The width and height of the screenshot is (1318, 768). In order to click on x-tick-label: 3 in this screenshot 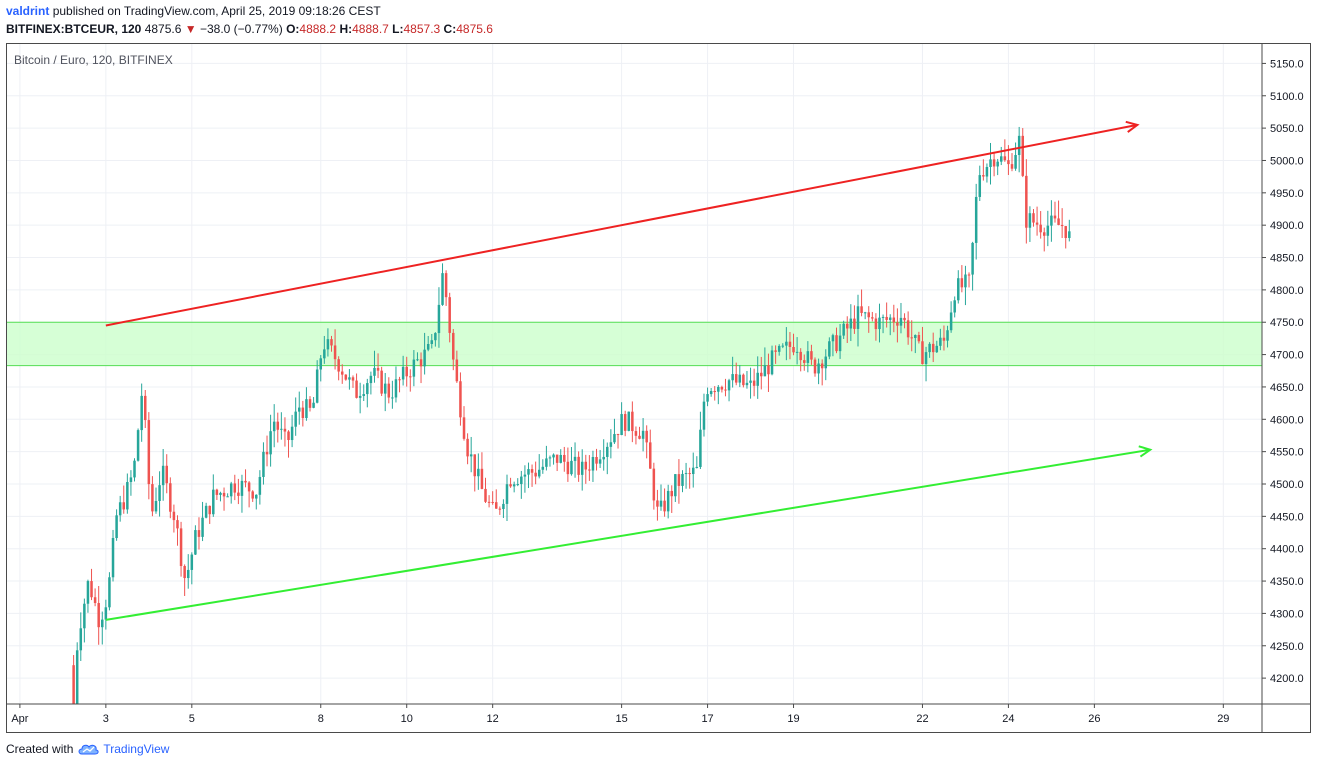, I will do `click(106, 719)`.